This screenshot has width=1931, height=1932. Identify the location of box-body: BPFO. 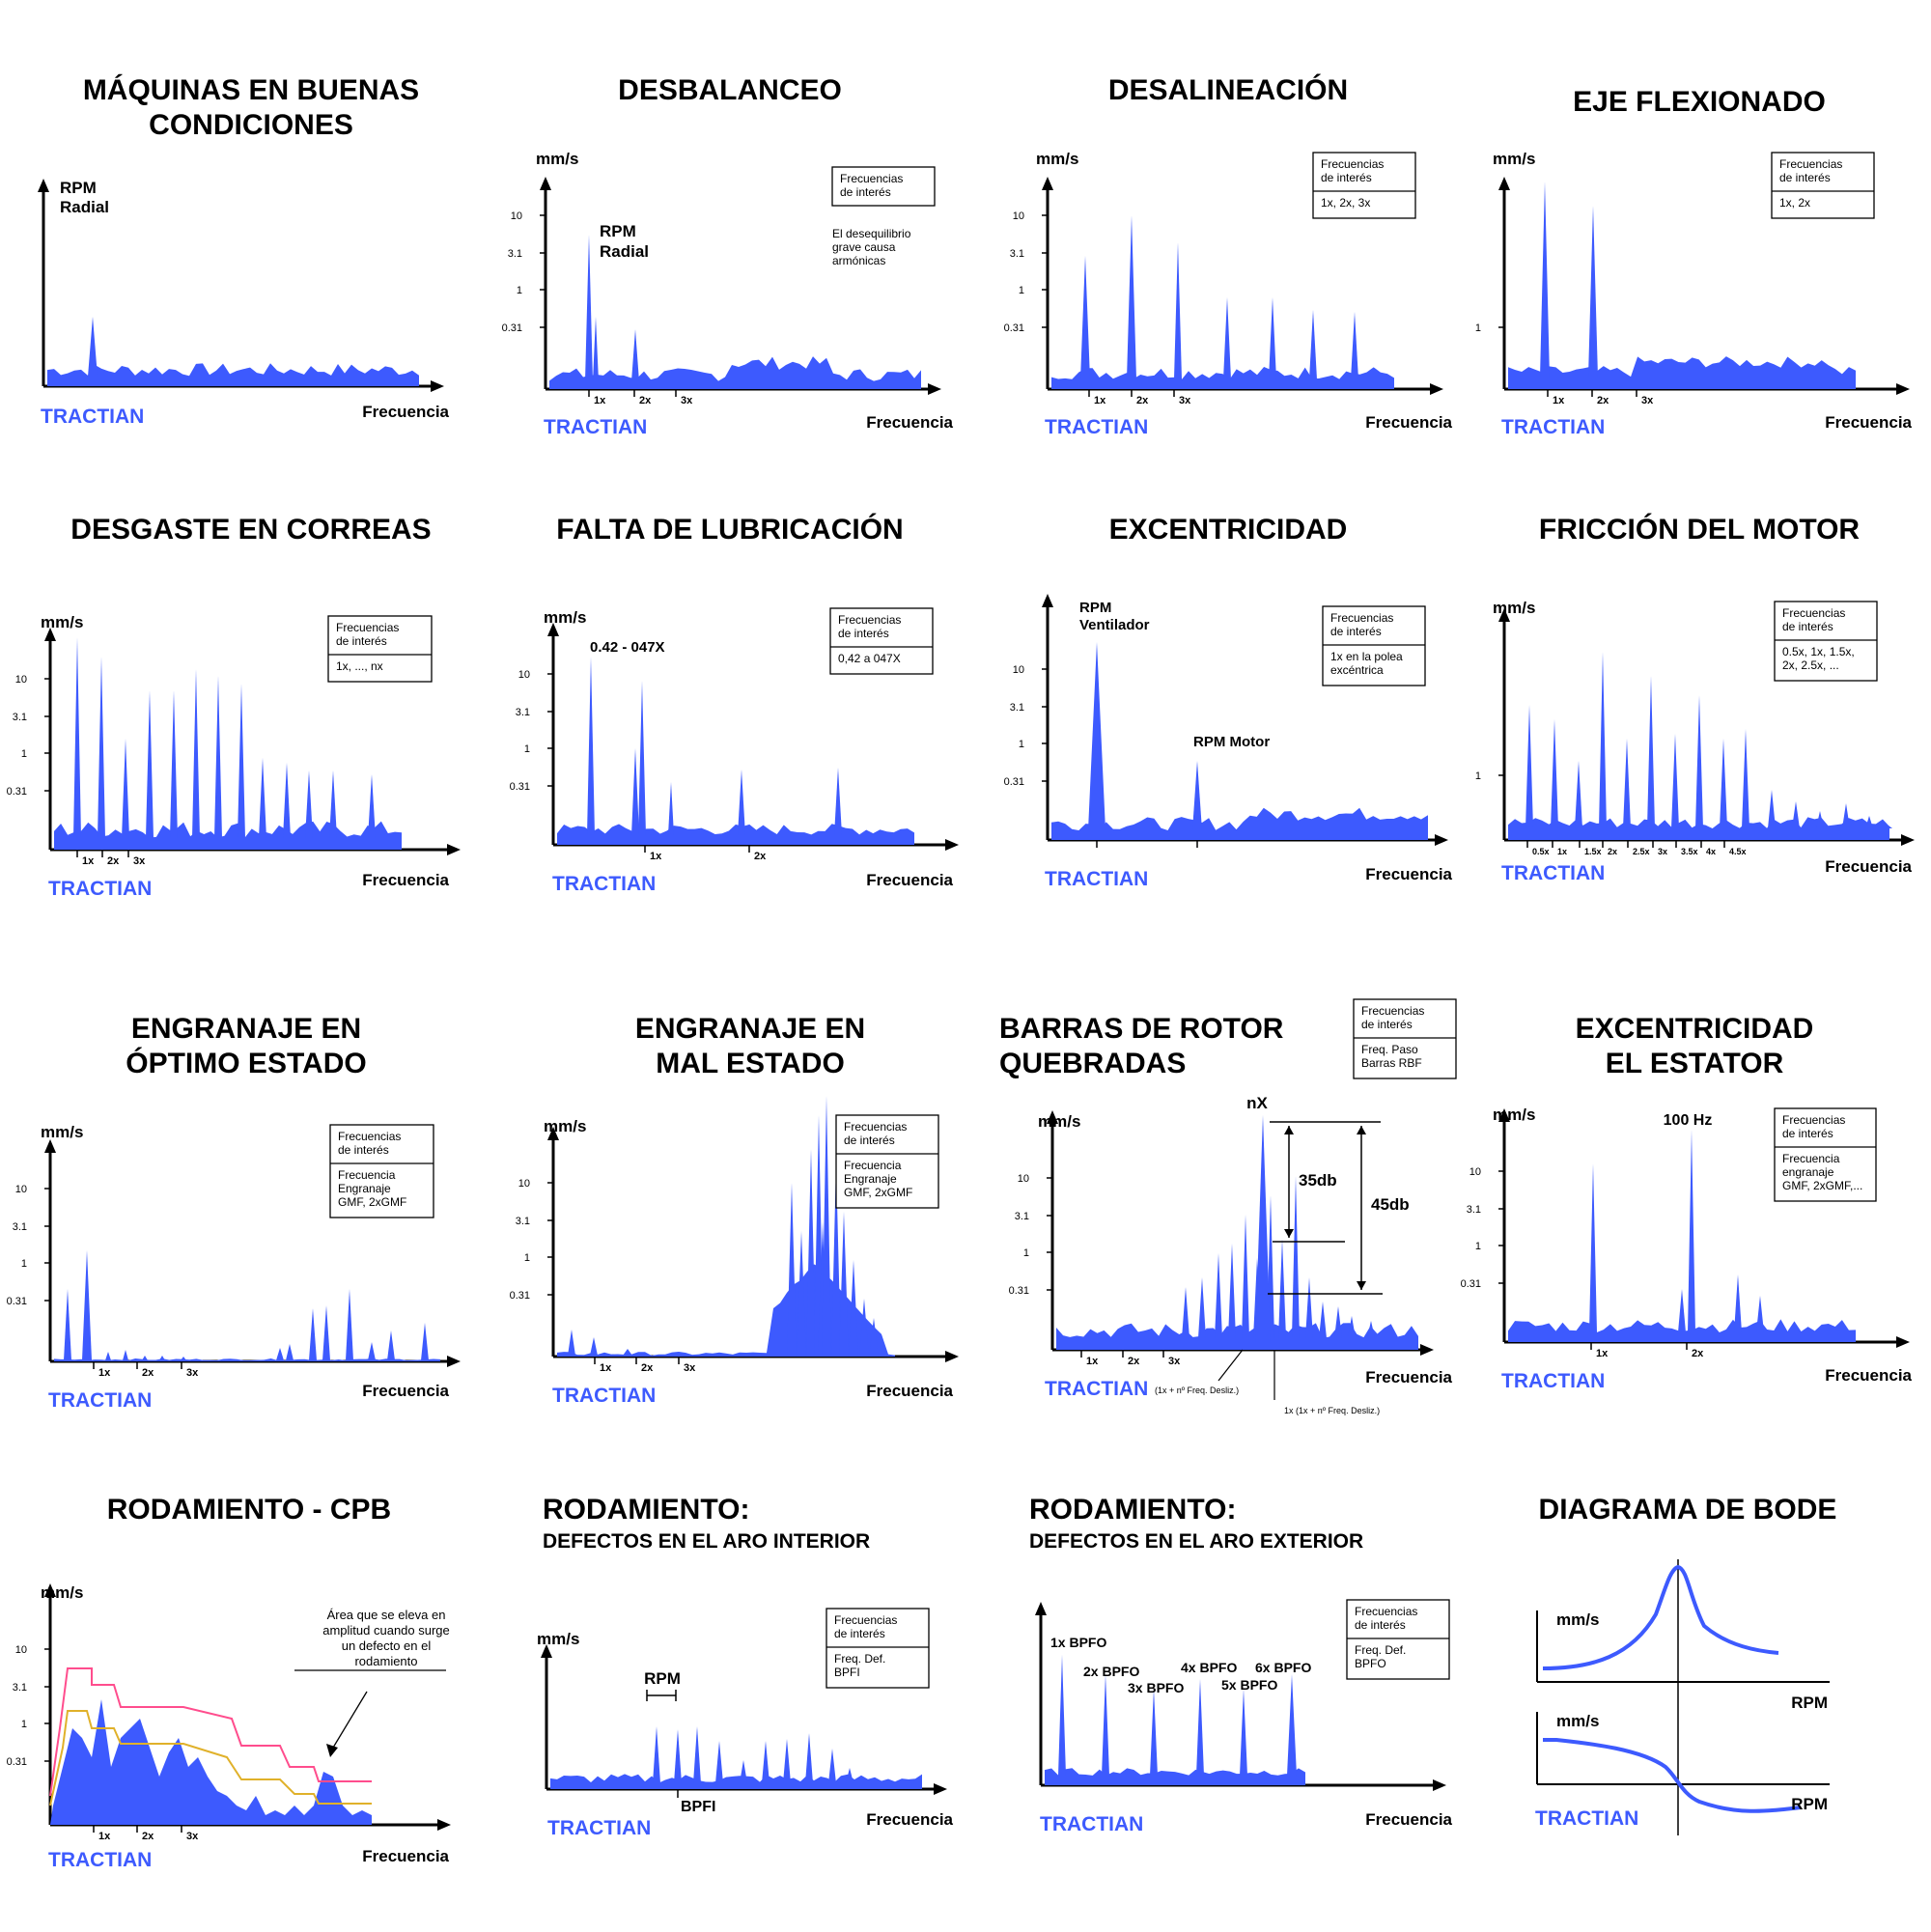
(1370, 1664).